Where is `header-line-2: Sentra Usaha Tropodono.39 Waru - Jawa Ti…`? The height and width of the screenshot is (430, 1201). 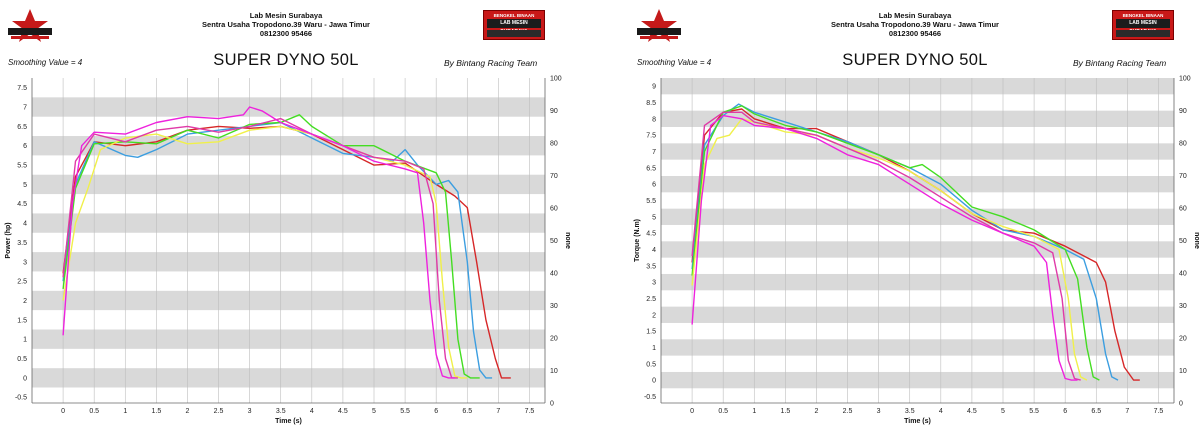
header-line-2: Sentra Usaha Tropodono.39 Waru - Jawa Ti… is located at coordinates (915, 24).